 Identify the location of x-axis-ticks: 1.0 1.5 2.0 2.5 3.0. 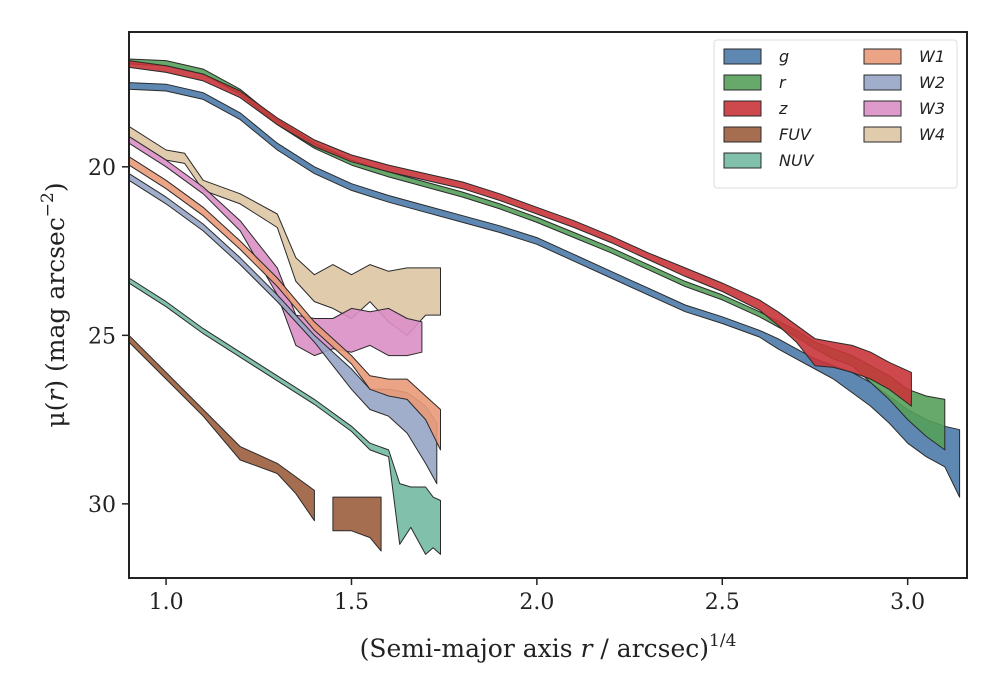
(537, 596).